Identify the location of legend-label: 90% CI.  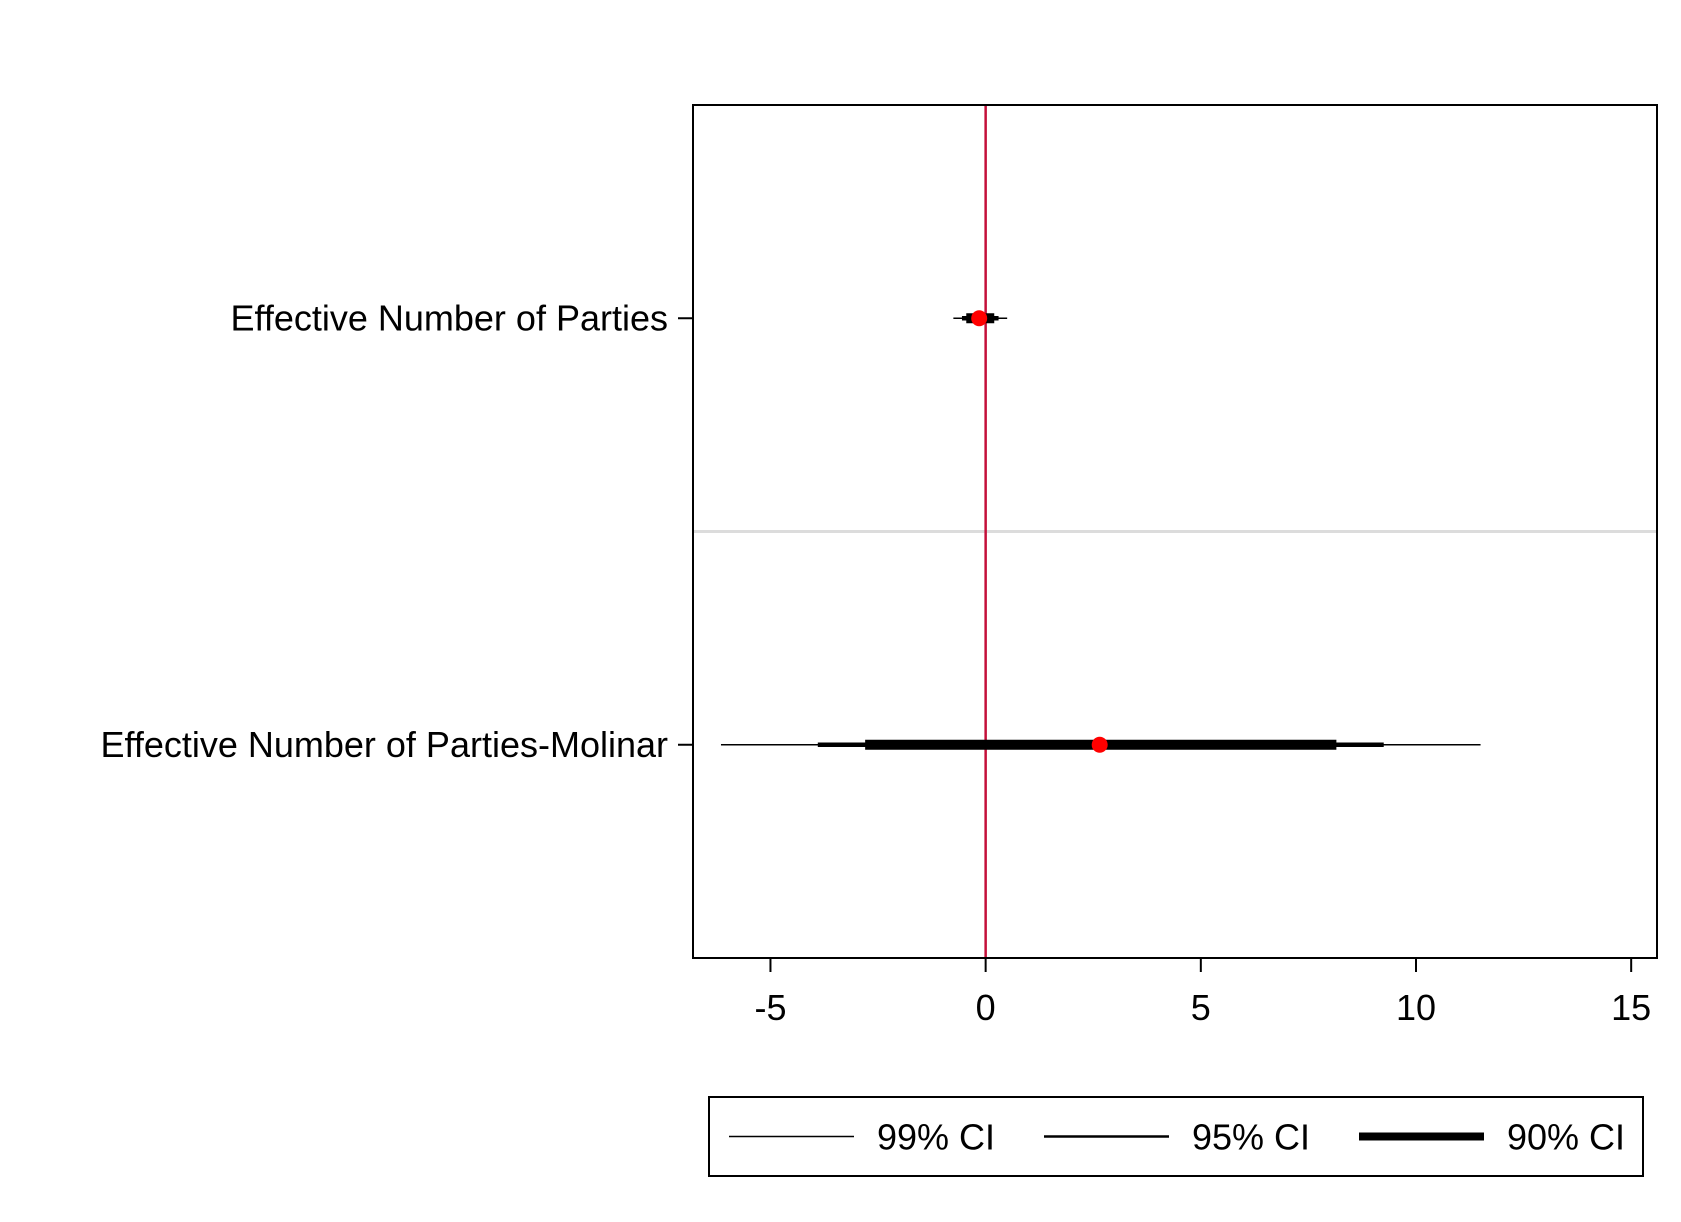
(1566, 1137).